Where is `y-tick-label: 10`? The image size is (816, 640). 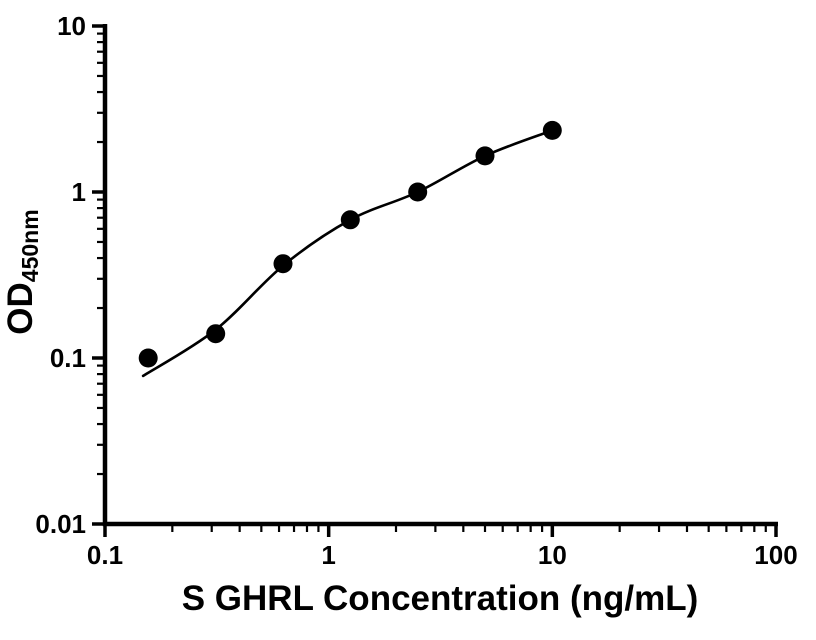
y-tick-label: 10 is located at coordinates (71, 26).